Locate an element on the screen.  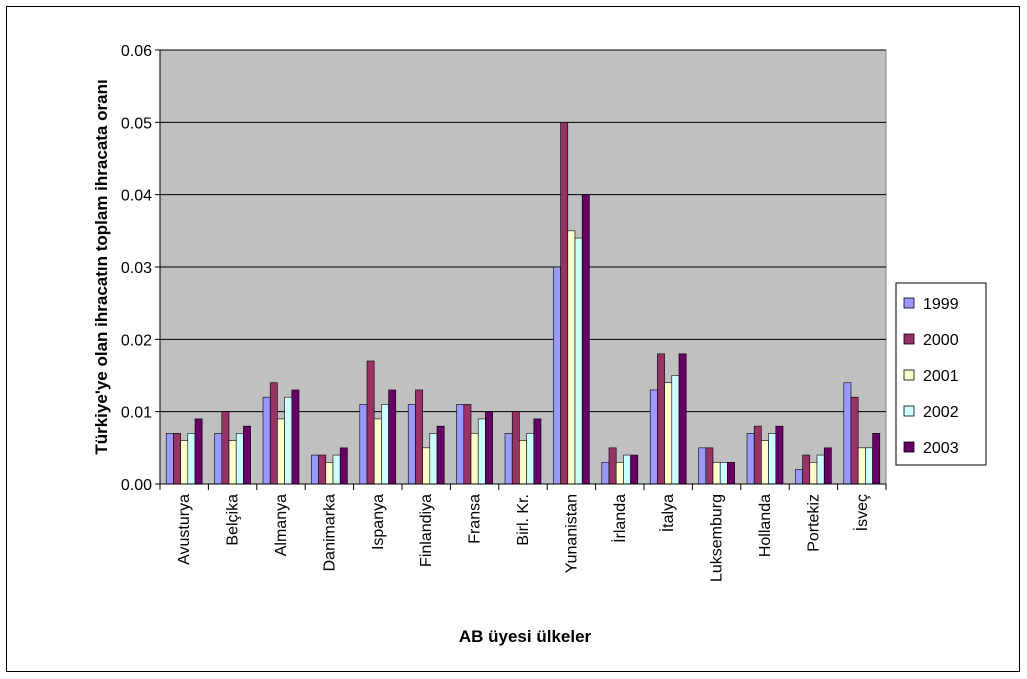
x-axis-title: AB üyesi ülkeler is located at coordinates (525, 636).